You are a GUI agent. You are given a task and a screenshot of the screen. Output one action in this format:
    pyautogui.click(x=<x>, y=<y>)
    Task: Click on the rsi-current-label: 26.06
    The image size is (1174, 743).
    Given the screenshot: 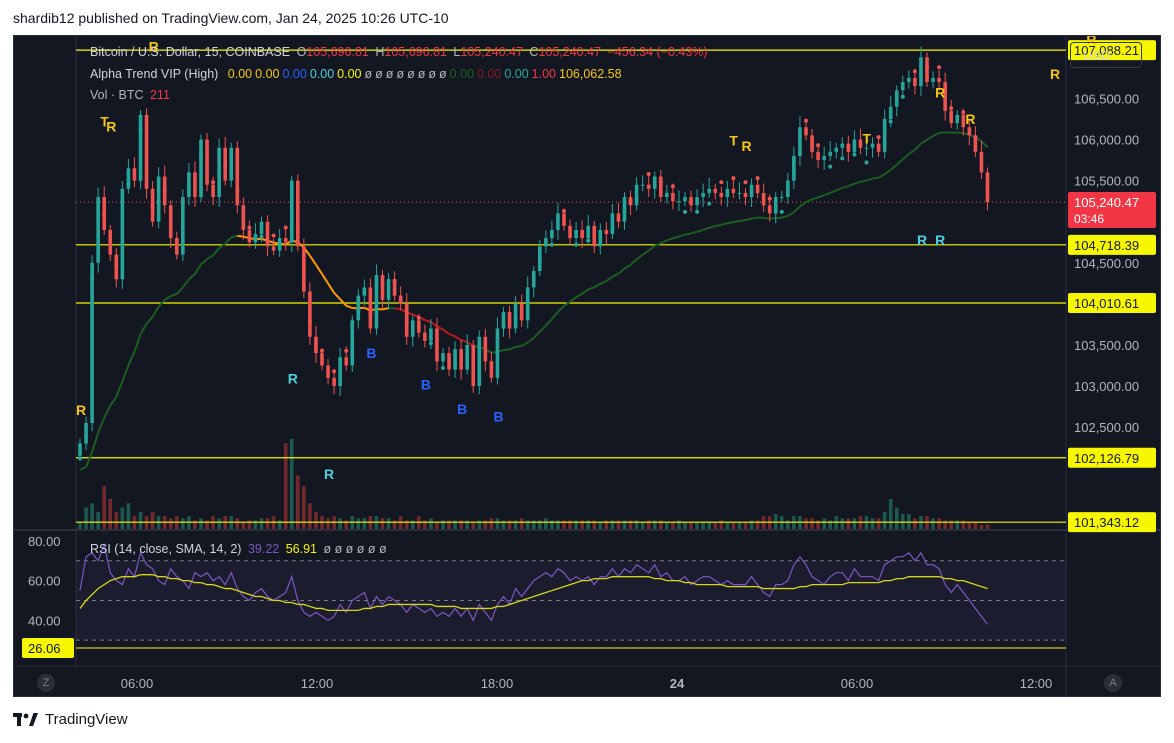 What is the action you would take?
    pyautogui.click(x=44, y=648)
    